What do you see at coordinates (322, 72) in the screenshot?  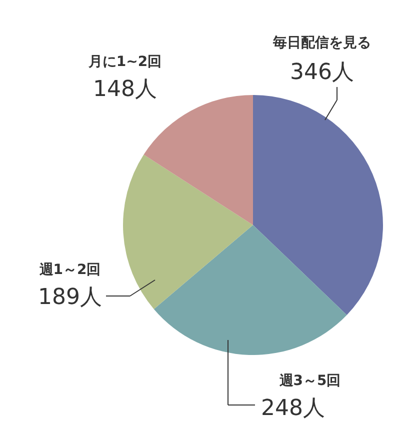 I see `data-label: 346人` at bounding box center [322, 72].